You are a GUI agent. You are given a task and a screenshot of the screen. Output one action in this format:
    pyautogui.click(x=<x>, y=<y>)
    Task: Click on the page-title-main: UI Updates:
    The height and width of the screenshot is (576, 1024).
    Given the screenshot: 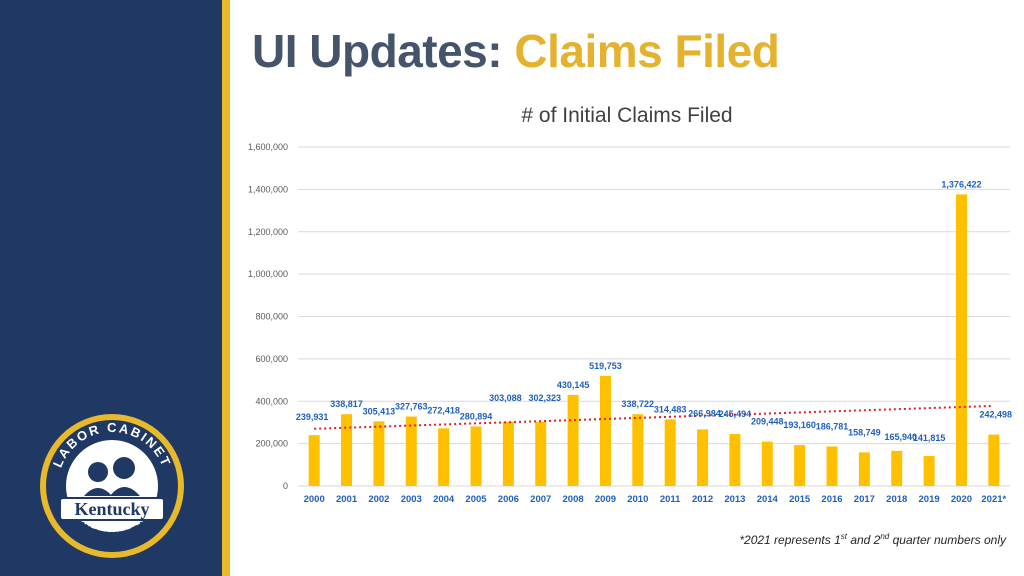 What is the action you would take?
    pyautogui.click(x=377, y=51)
    